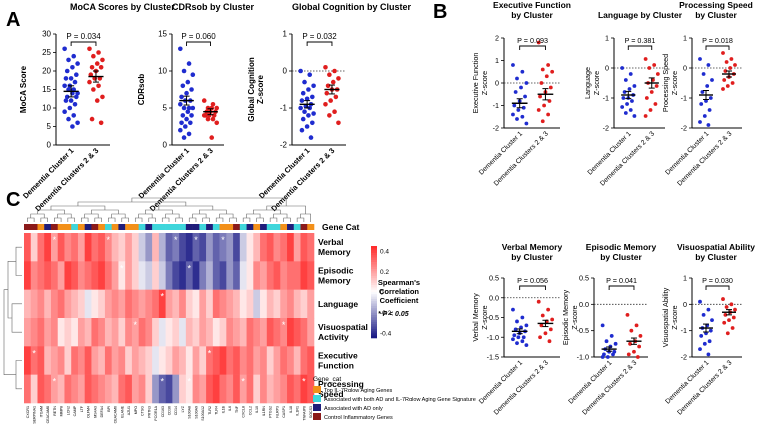  I want to click on column-label: IL1RN, so click(264, 411).